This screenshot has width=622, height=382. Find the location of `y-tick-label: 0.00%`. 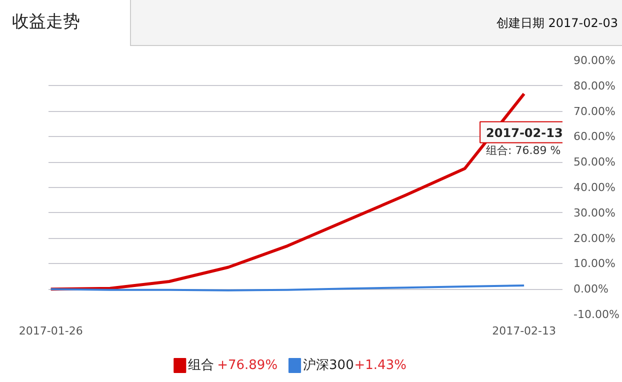

y-tick-label: 0.00% is located at coordinates (591, 289).